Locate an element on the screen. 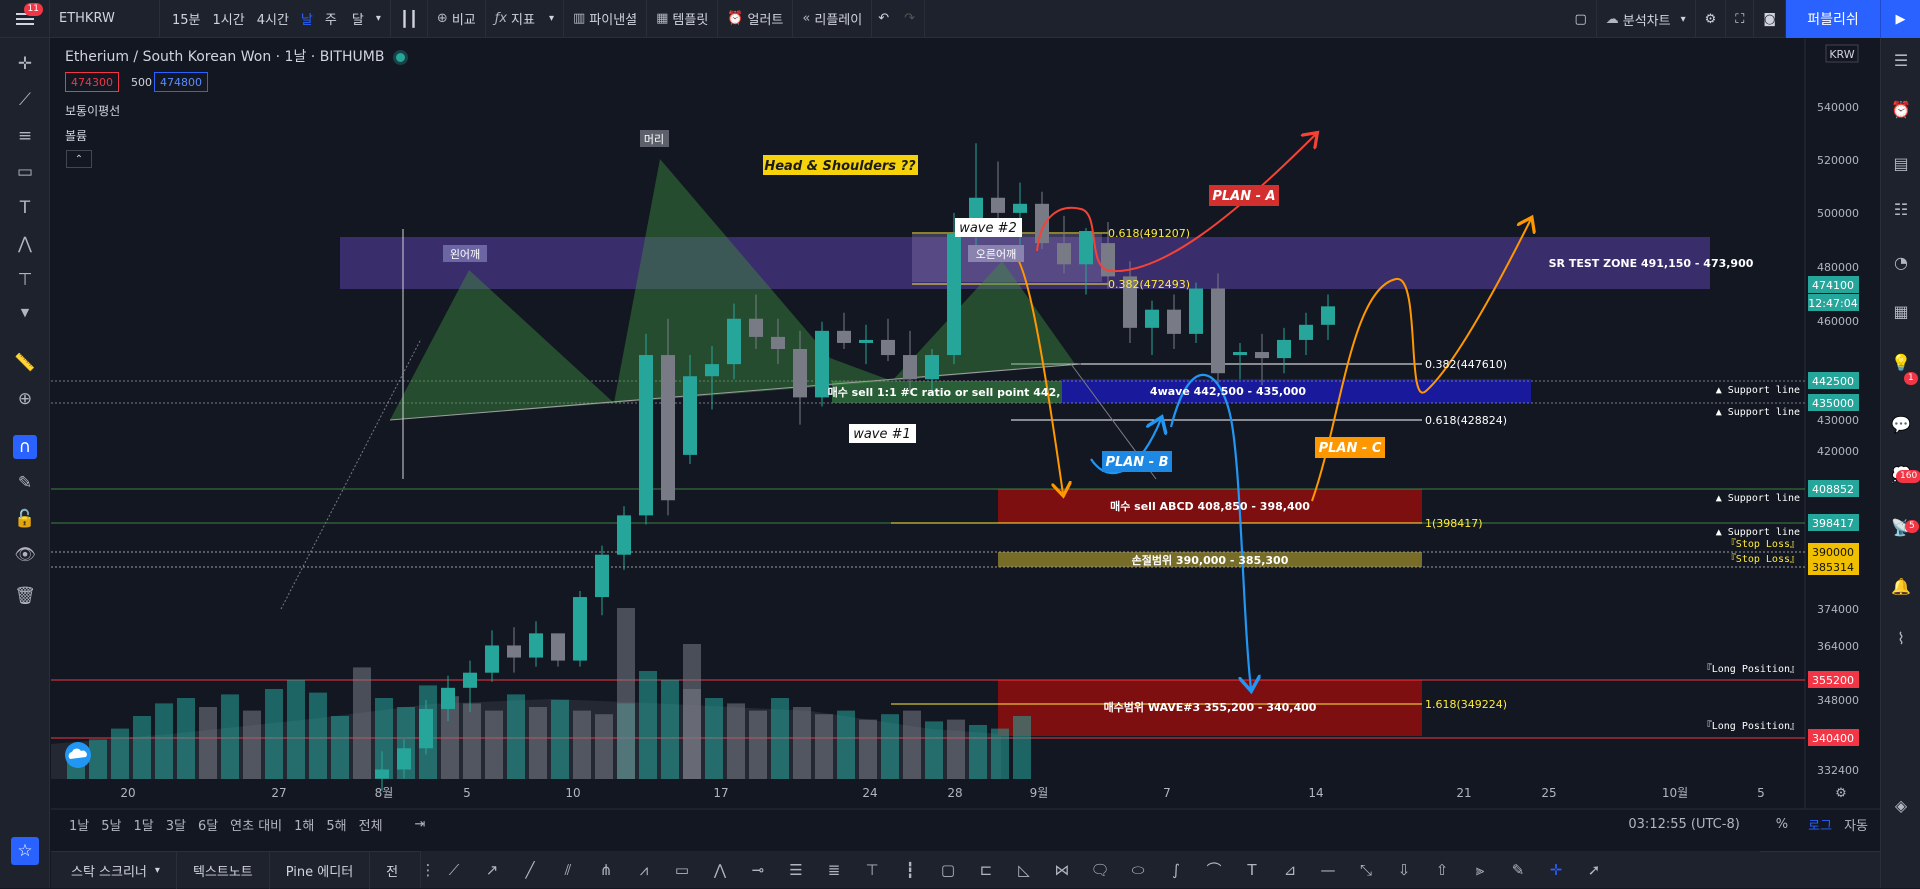  goto-date-icon: ⇥ is located at coordinates (420, 824).